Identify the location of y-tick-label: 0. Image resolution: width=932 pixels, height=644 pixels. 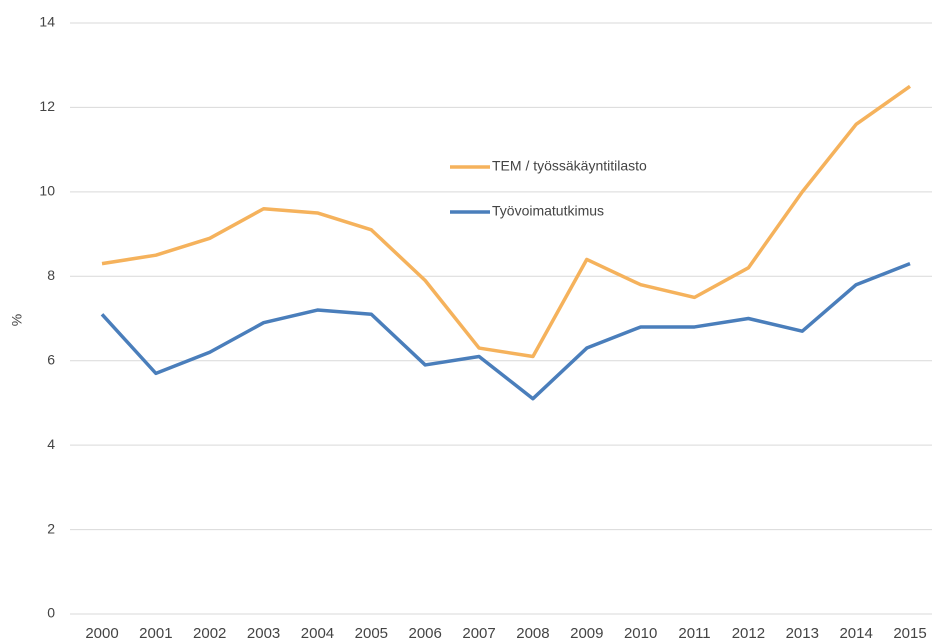
(51, 613).